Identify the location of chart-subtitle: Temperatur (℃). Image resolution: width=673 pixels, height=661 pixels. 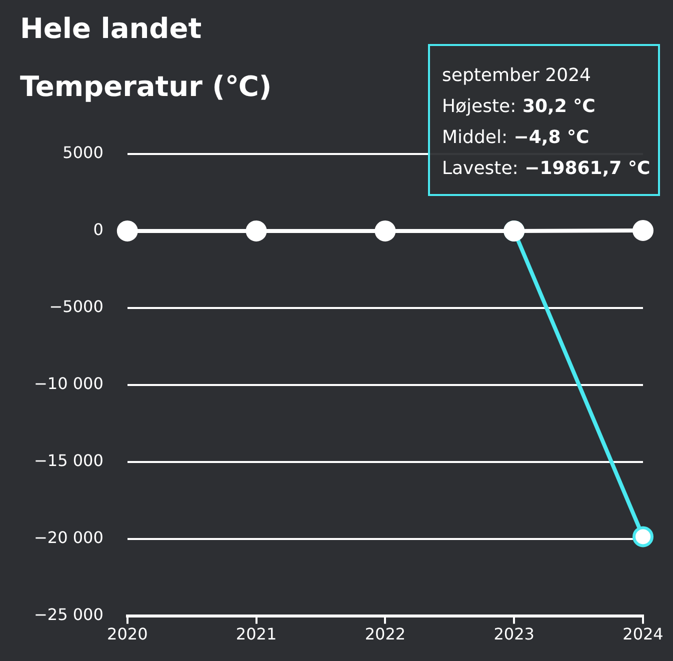
(146, 86).